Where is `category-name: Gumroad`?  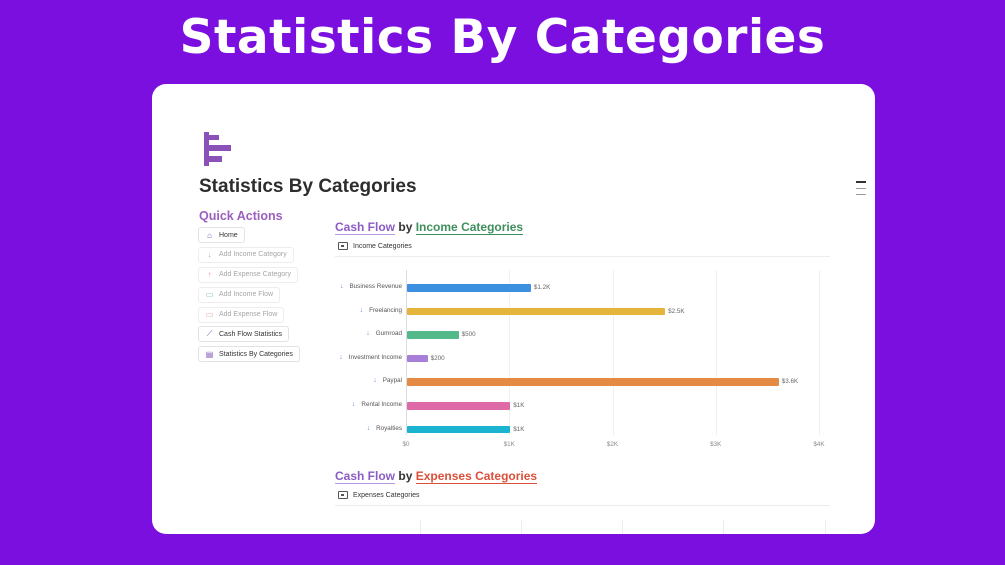
category-name: Gumroad is located at coordinates (388, 334).